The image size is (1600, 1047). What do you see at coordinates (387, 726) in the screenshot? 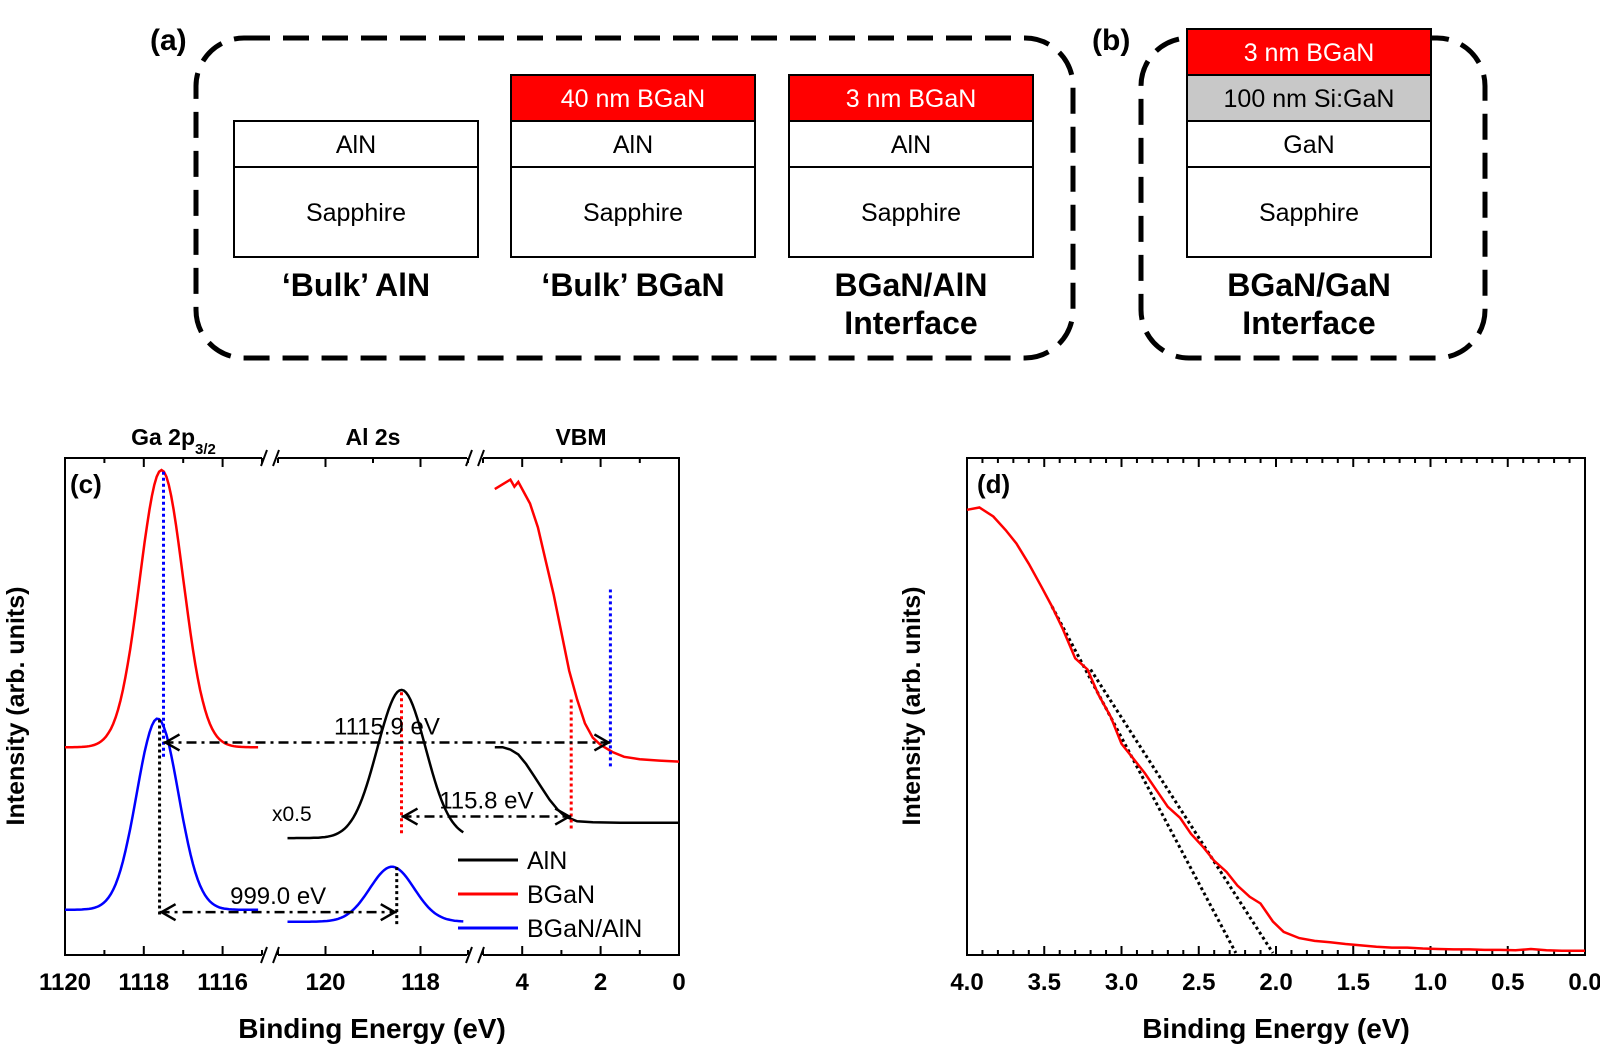
I see `separation-label-0: 1115.9 eV` at bounding box center [387, 726].